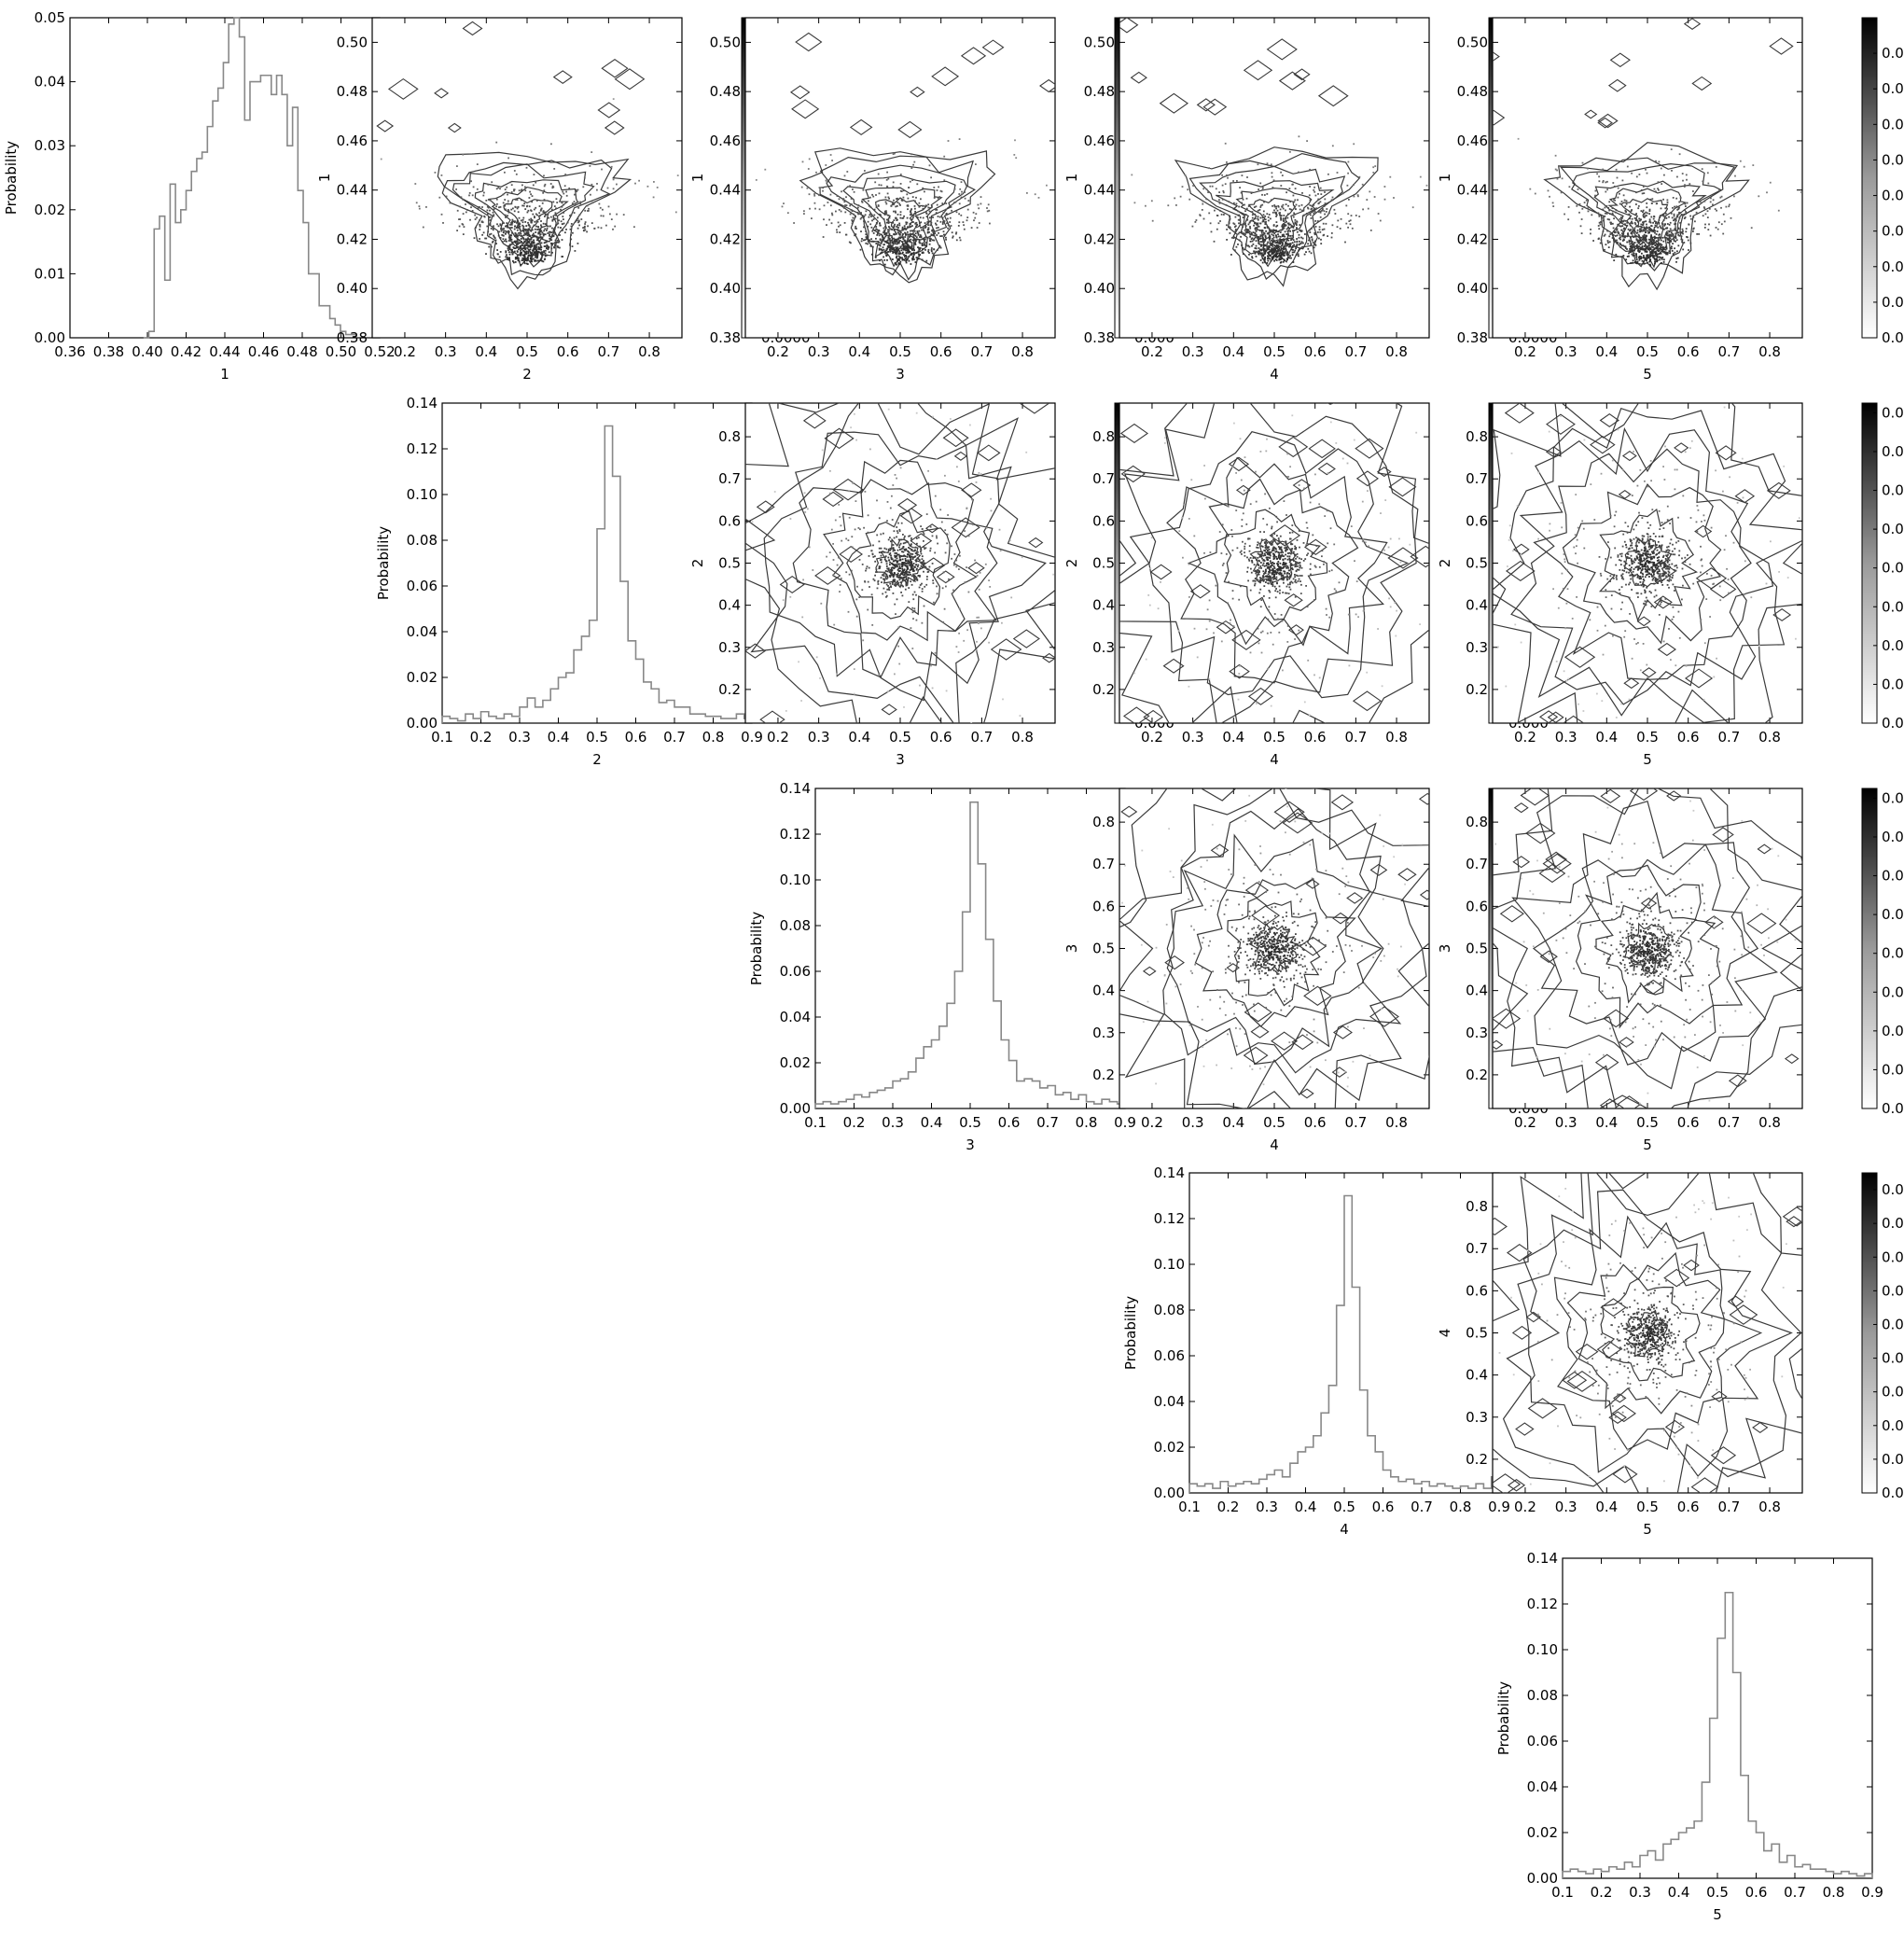 This screenshot has width=1904, height=1938. Describe the element at coordinates (1499, 1507) in the screenshot. I see `hist-4-xtick-label: 0.9` at that location.